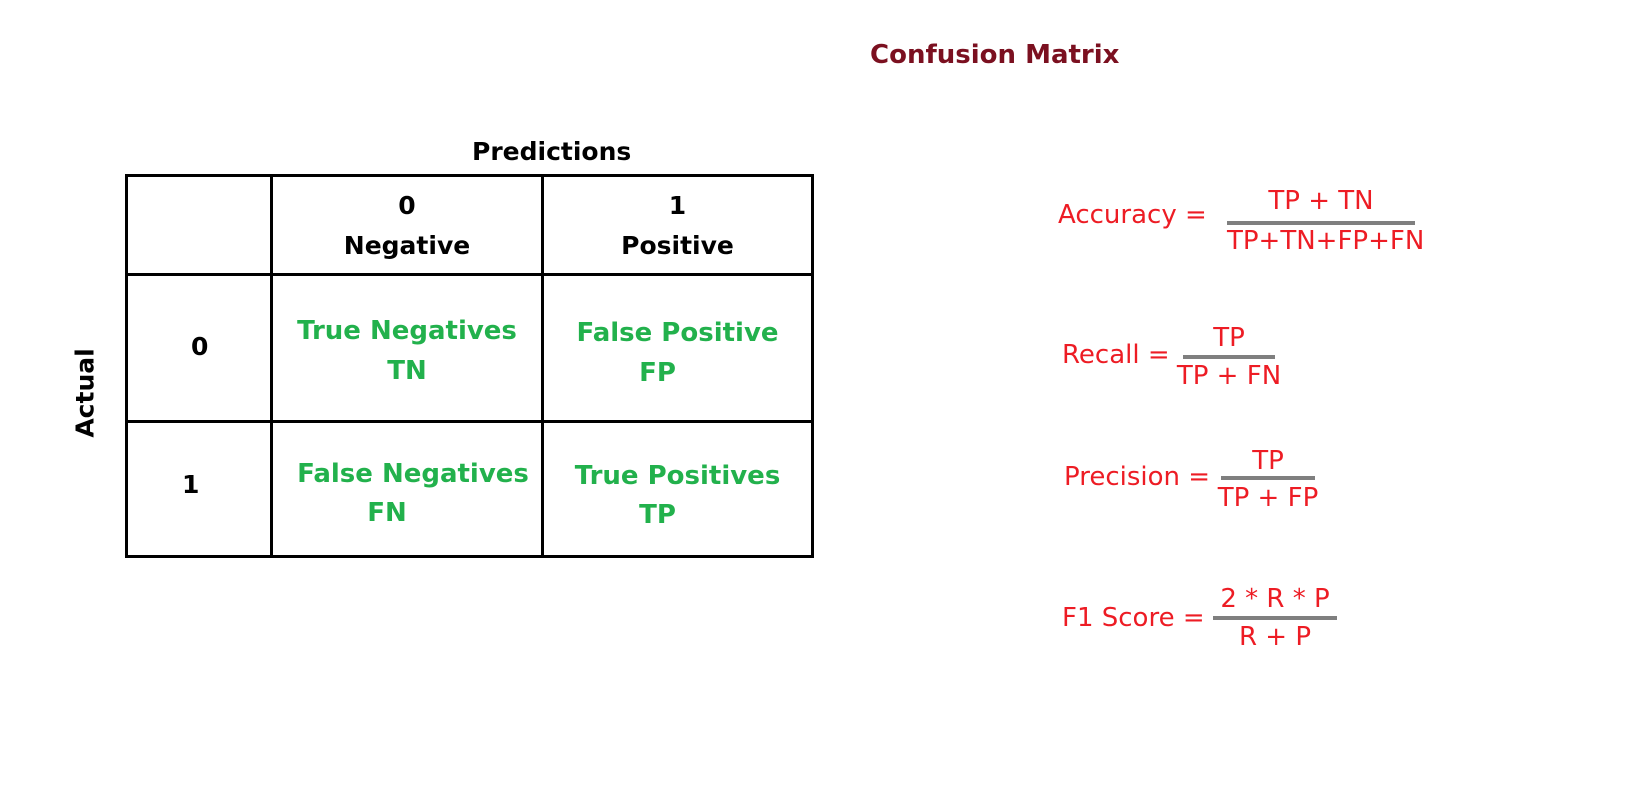  Describe the element at coordinates (1321, 201) in the screenshot. I see `accuracy-numerator: TP + TN` at that location.